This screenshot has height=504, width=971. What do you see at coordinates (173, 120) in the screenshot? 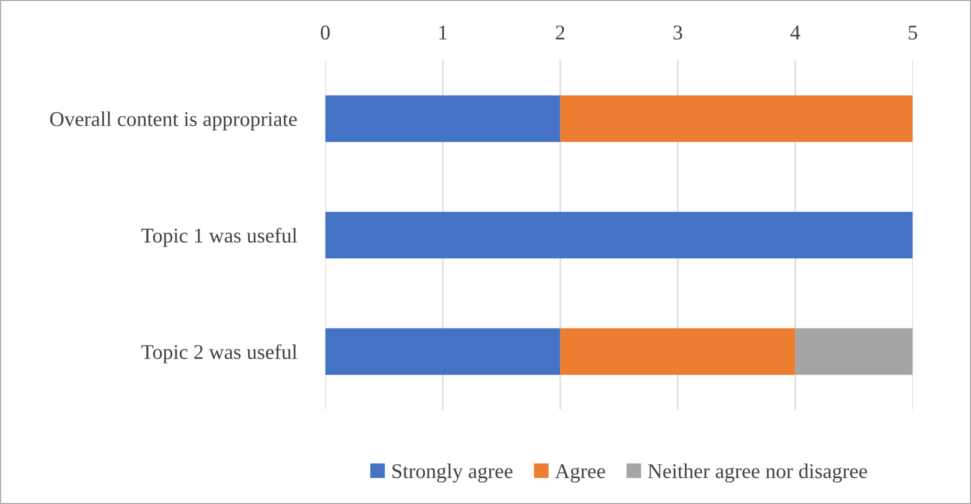
I see `y-tick-label: Overall content is appropriate` at bounding box center [173, 120].